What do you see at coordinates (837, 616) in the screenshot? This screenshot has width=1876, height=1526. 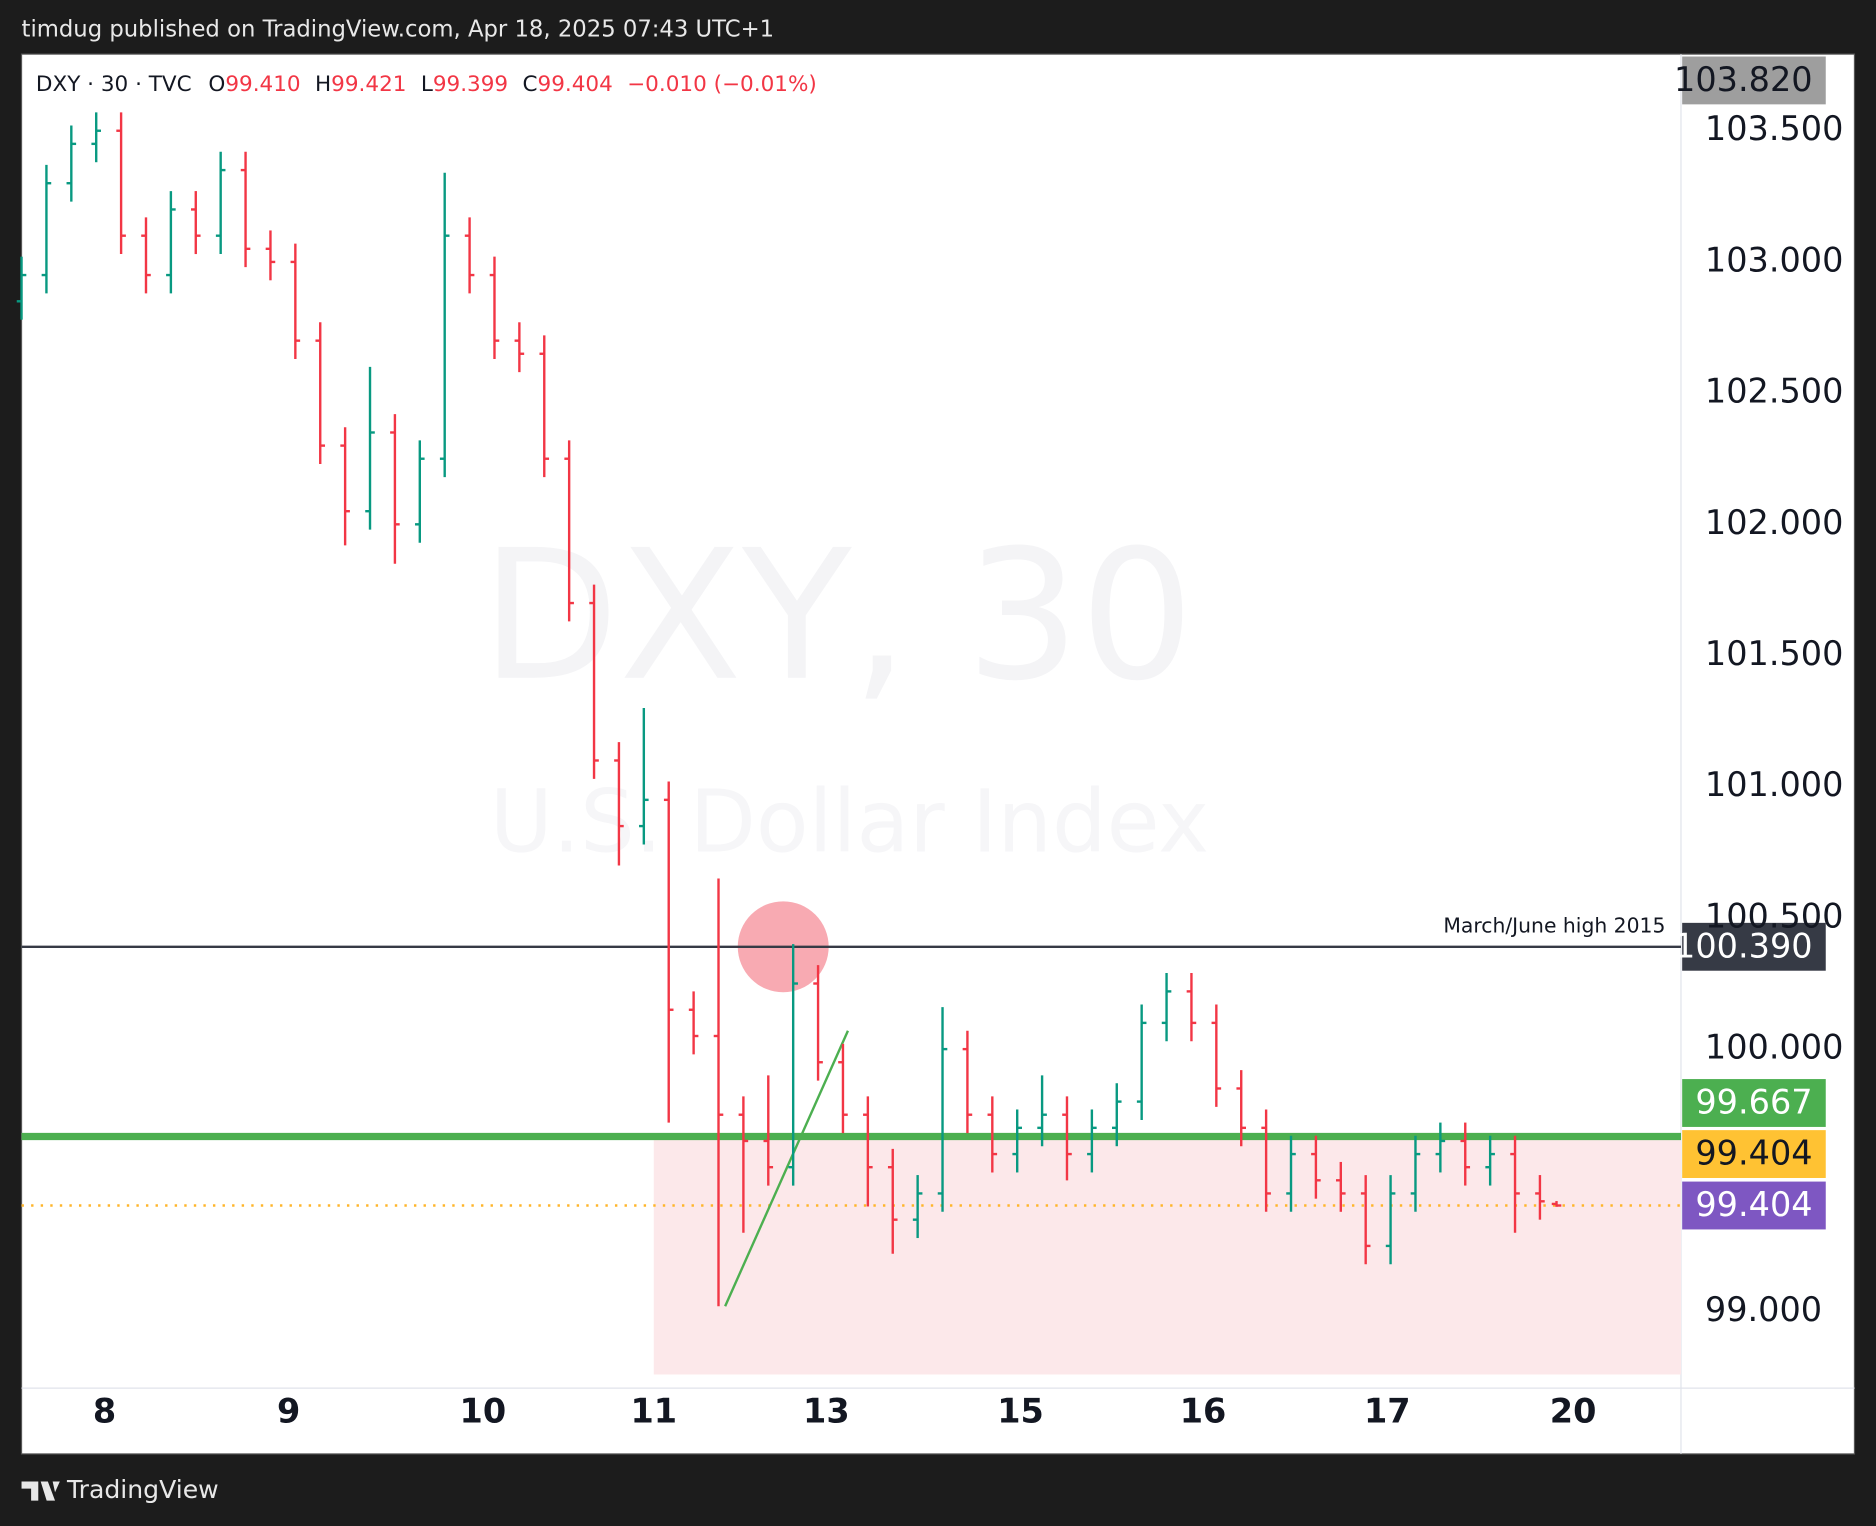 I see `watermark-symbol: DXY, 30` at bounding box center [837, 616].